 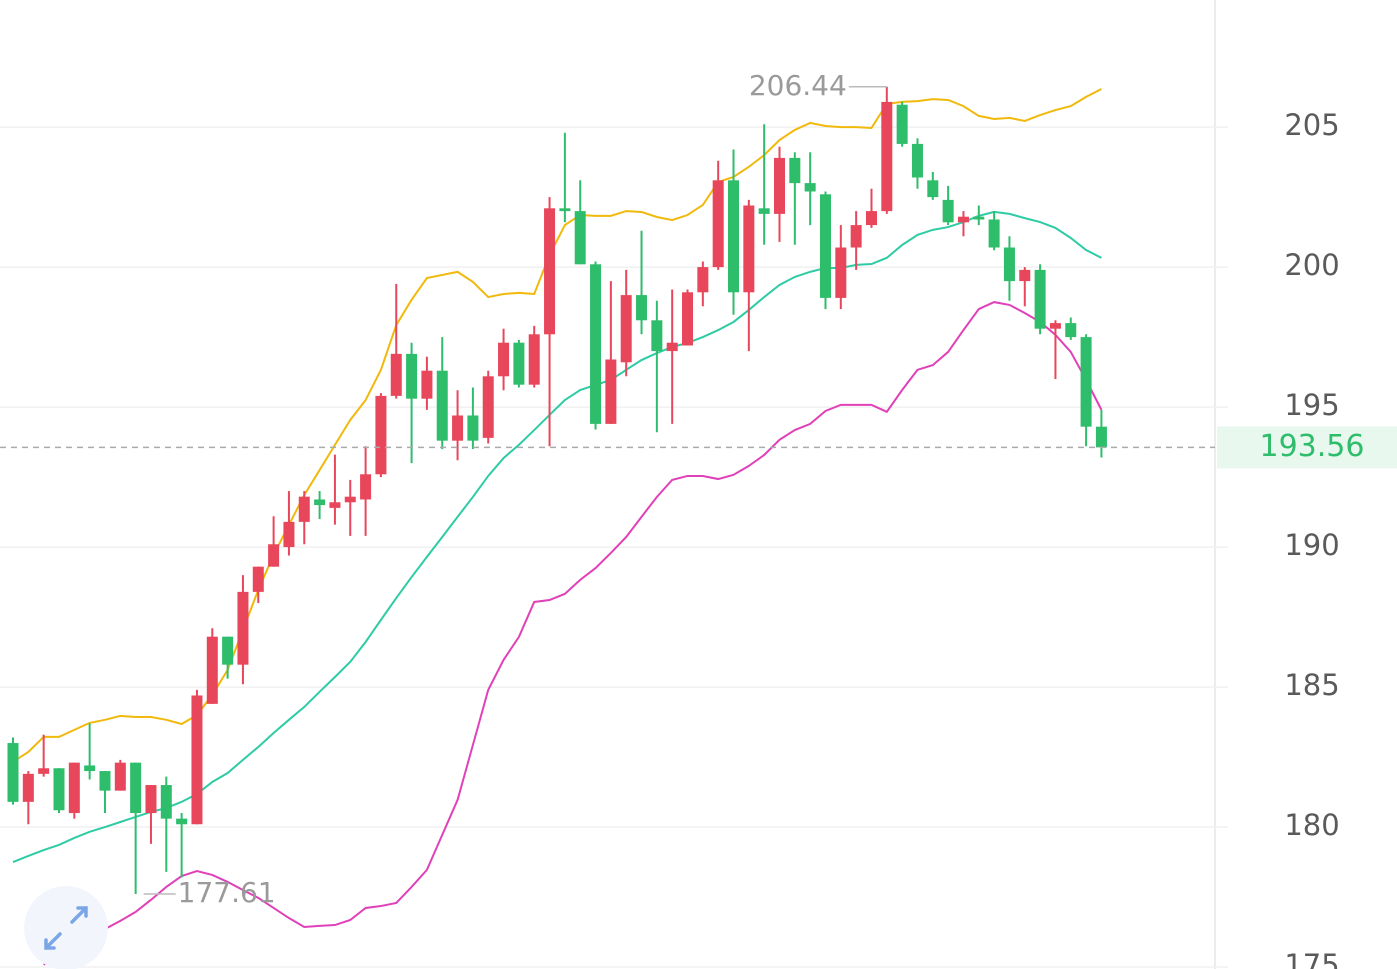 What do you see at coordinates (1311, 958) in the screenshot?
I see `y-tick-label: 175` at bounding box center [1311, 958].